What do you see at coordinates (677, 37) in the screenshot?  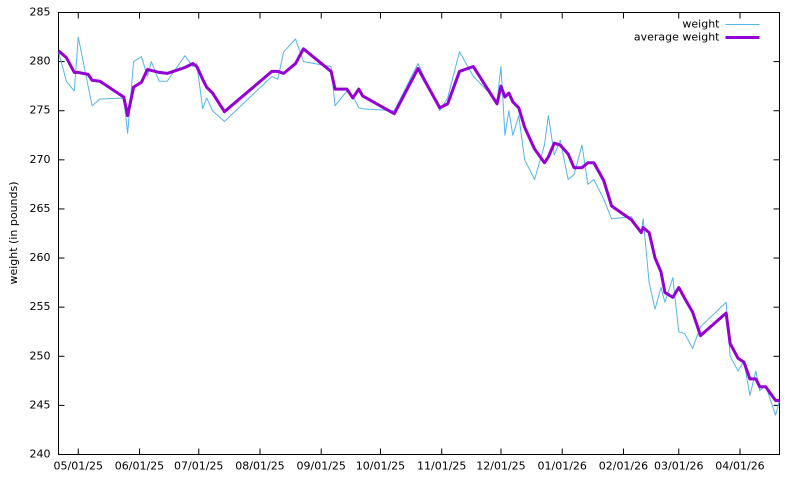 I see `legend-label: average weight` at bounding box center [677, 37].